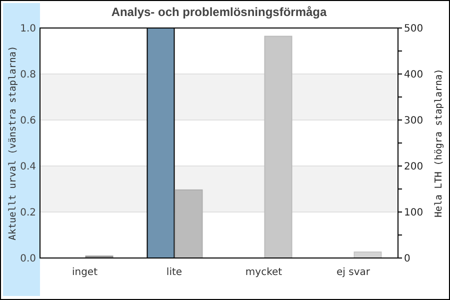 The height and width of the screenshot is (300, 450). What do you see at coordinates (12, 143) in the screenshot?
I see `y-axis-title: Aktuellt urval (vänstra staplarna)` at bounding box center [12, 143].